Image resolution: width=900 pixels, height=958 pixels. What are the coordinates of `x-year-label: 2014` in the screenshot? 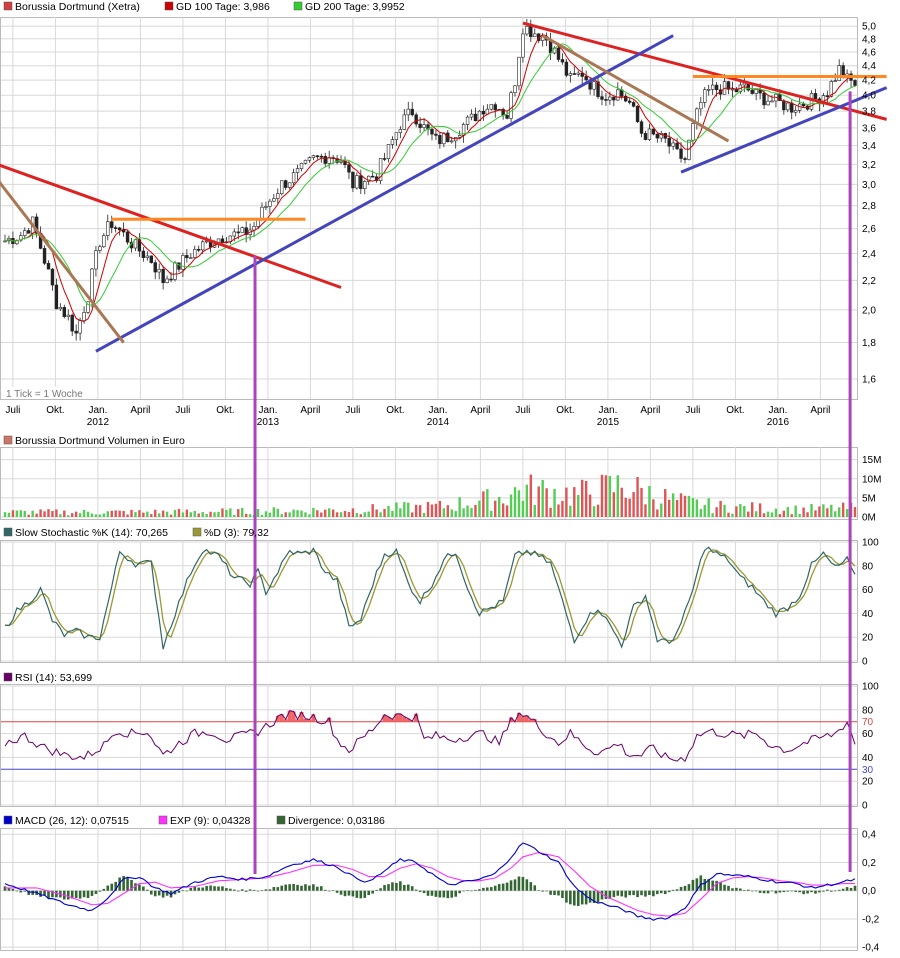 It's located at (438, 422).